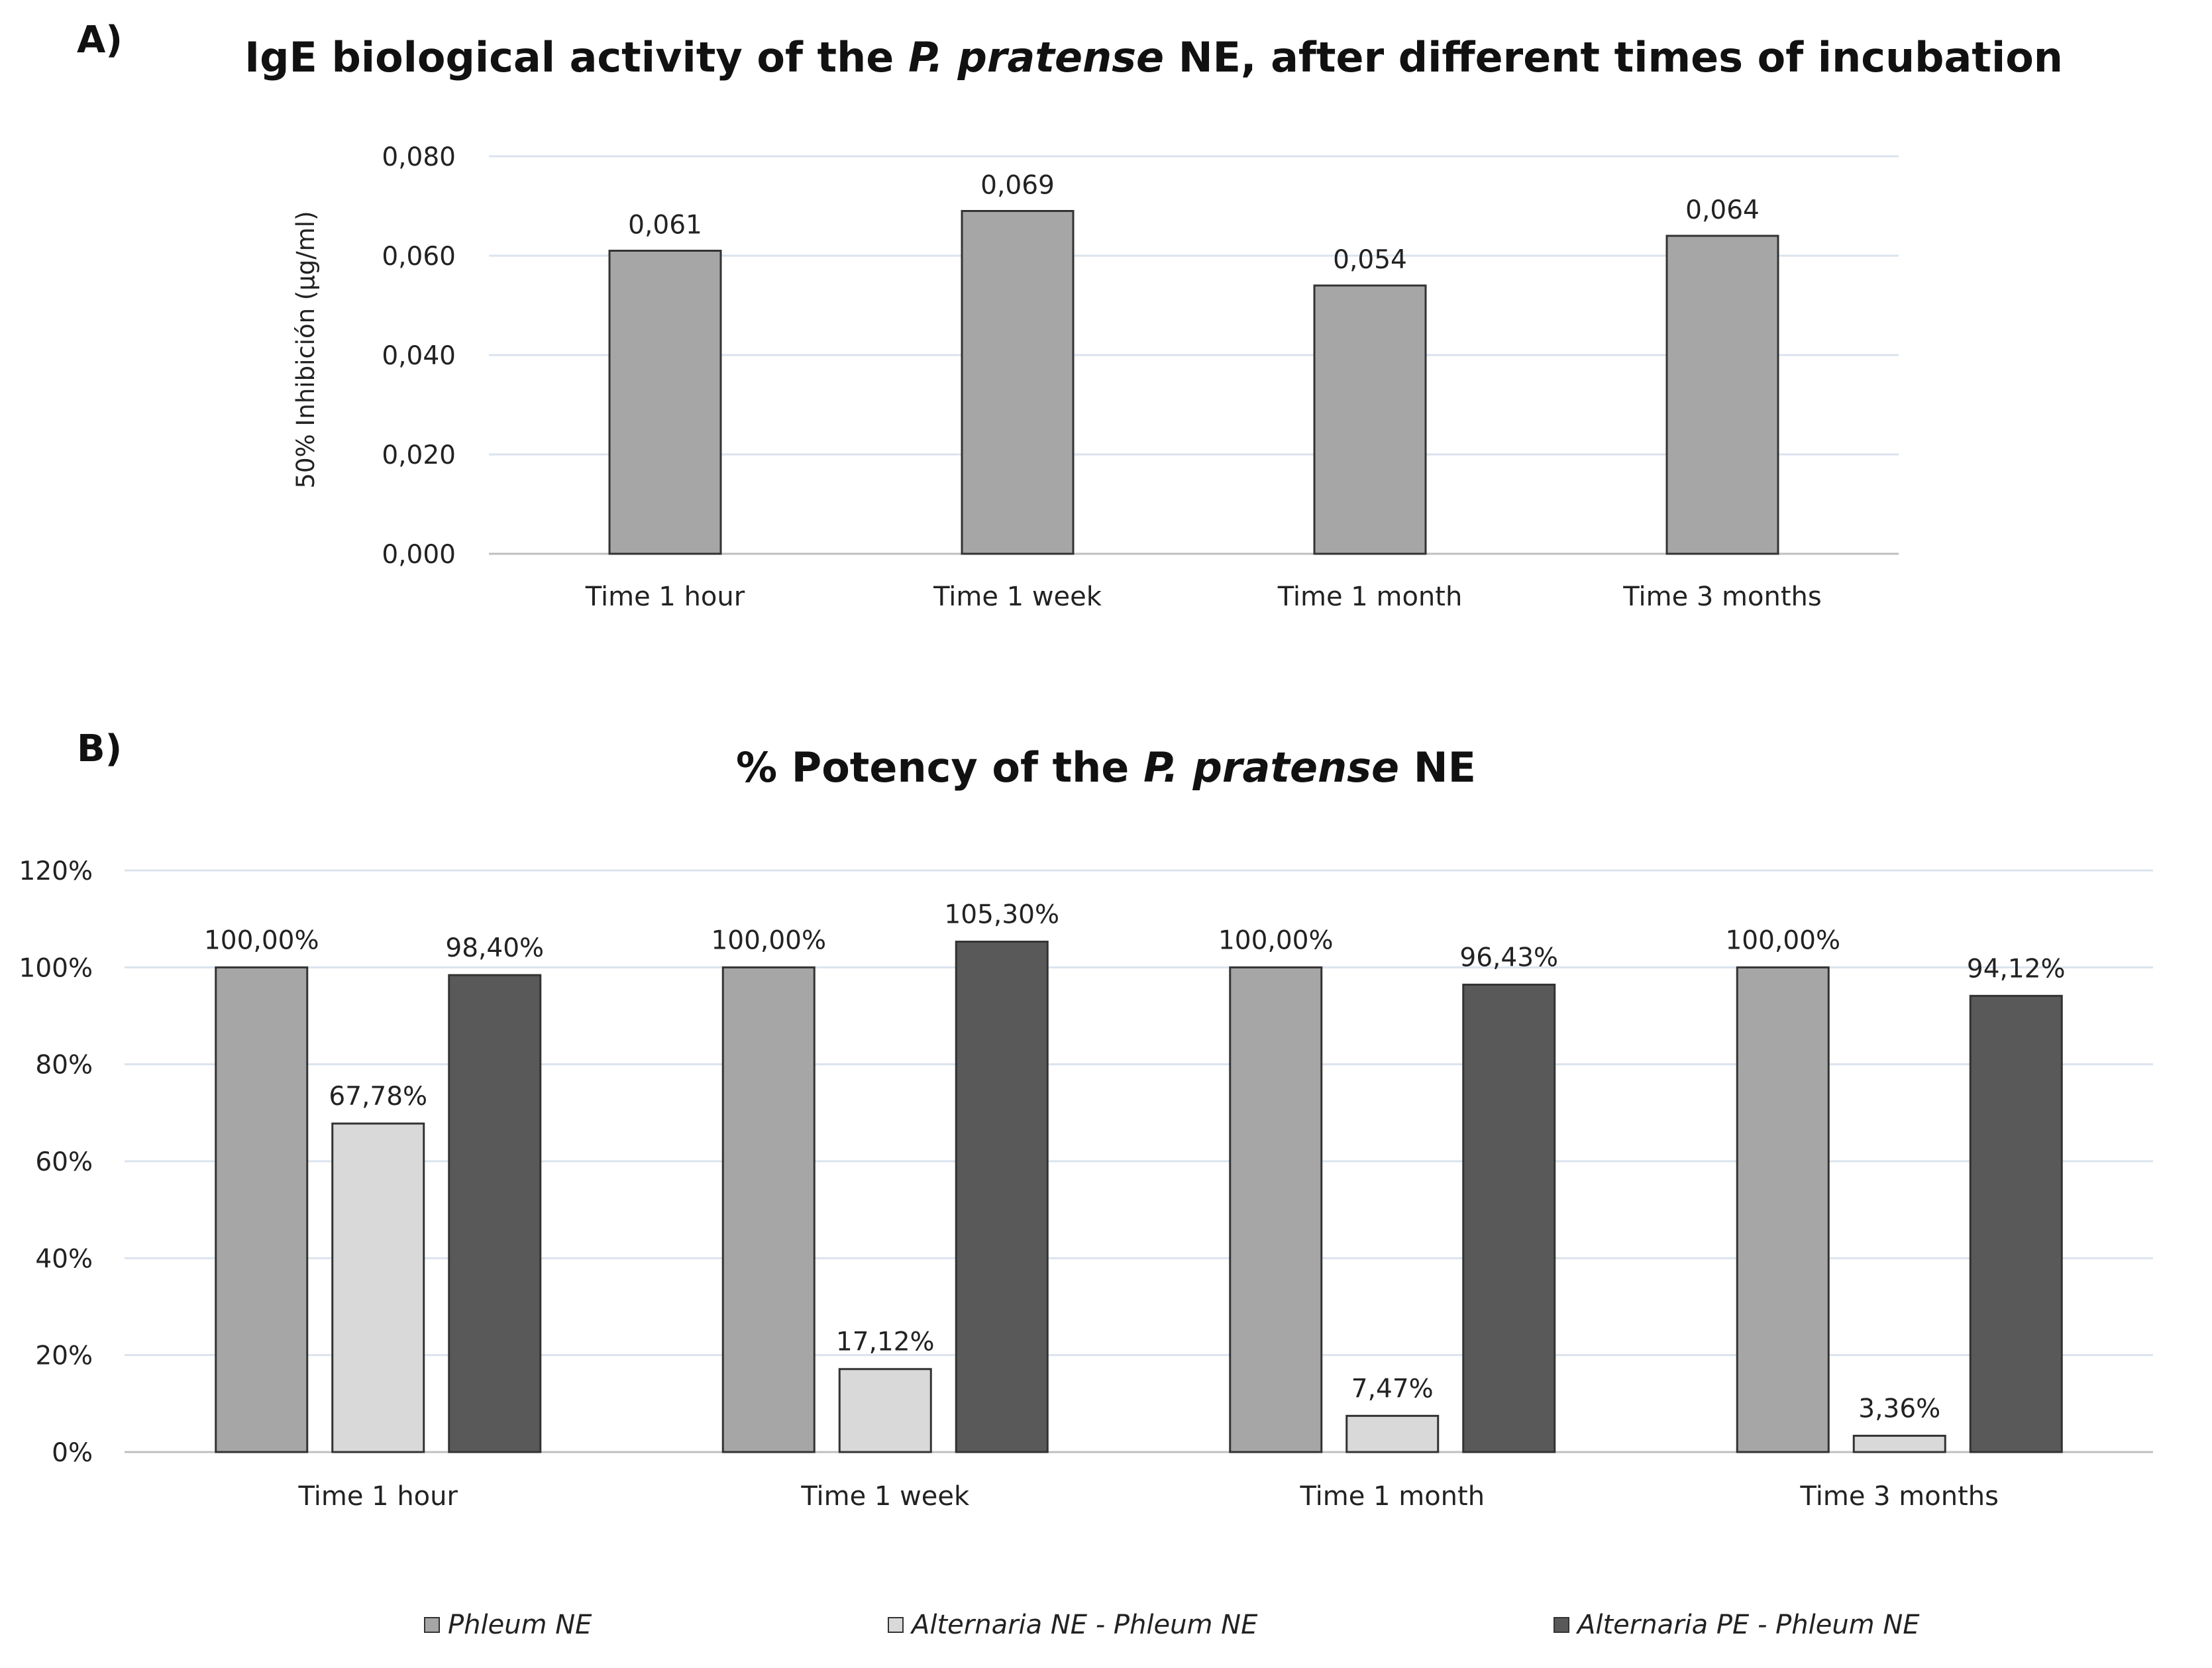 The image size is (2212, 1668). I want to click on chart-b-y-tick-labels: 0% 20% 40% 60% 80% 100% 120%, so click(56, 1162).